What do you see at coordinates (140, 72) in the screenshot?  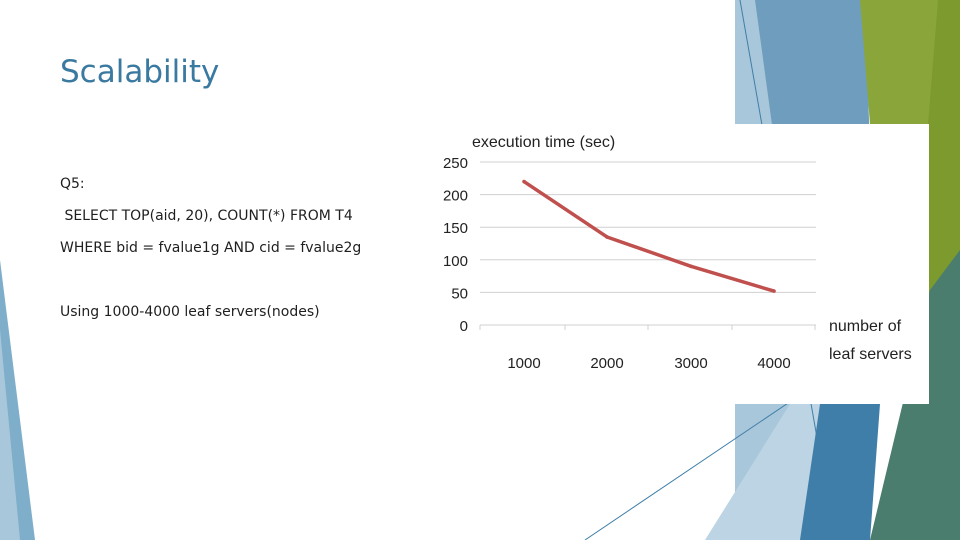 I see `slide-title: Scalability` at bounding box center [140, 72].